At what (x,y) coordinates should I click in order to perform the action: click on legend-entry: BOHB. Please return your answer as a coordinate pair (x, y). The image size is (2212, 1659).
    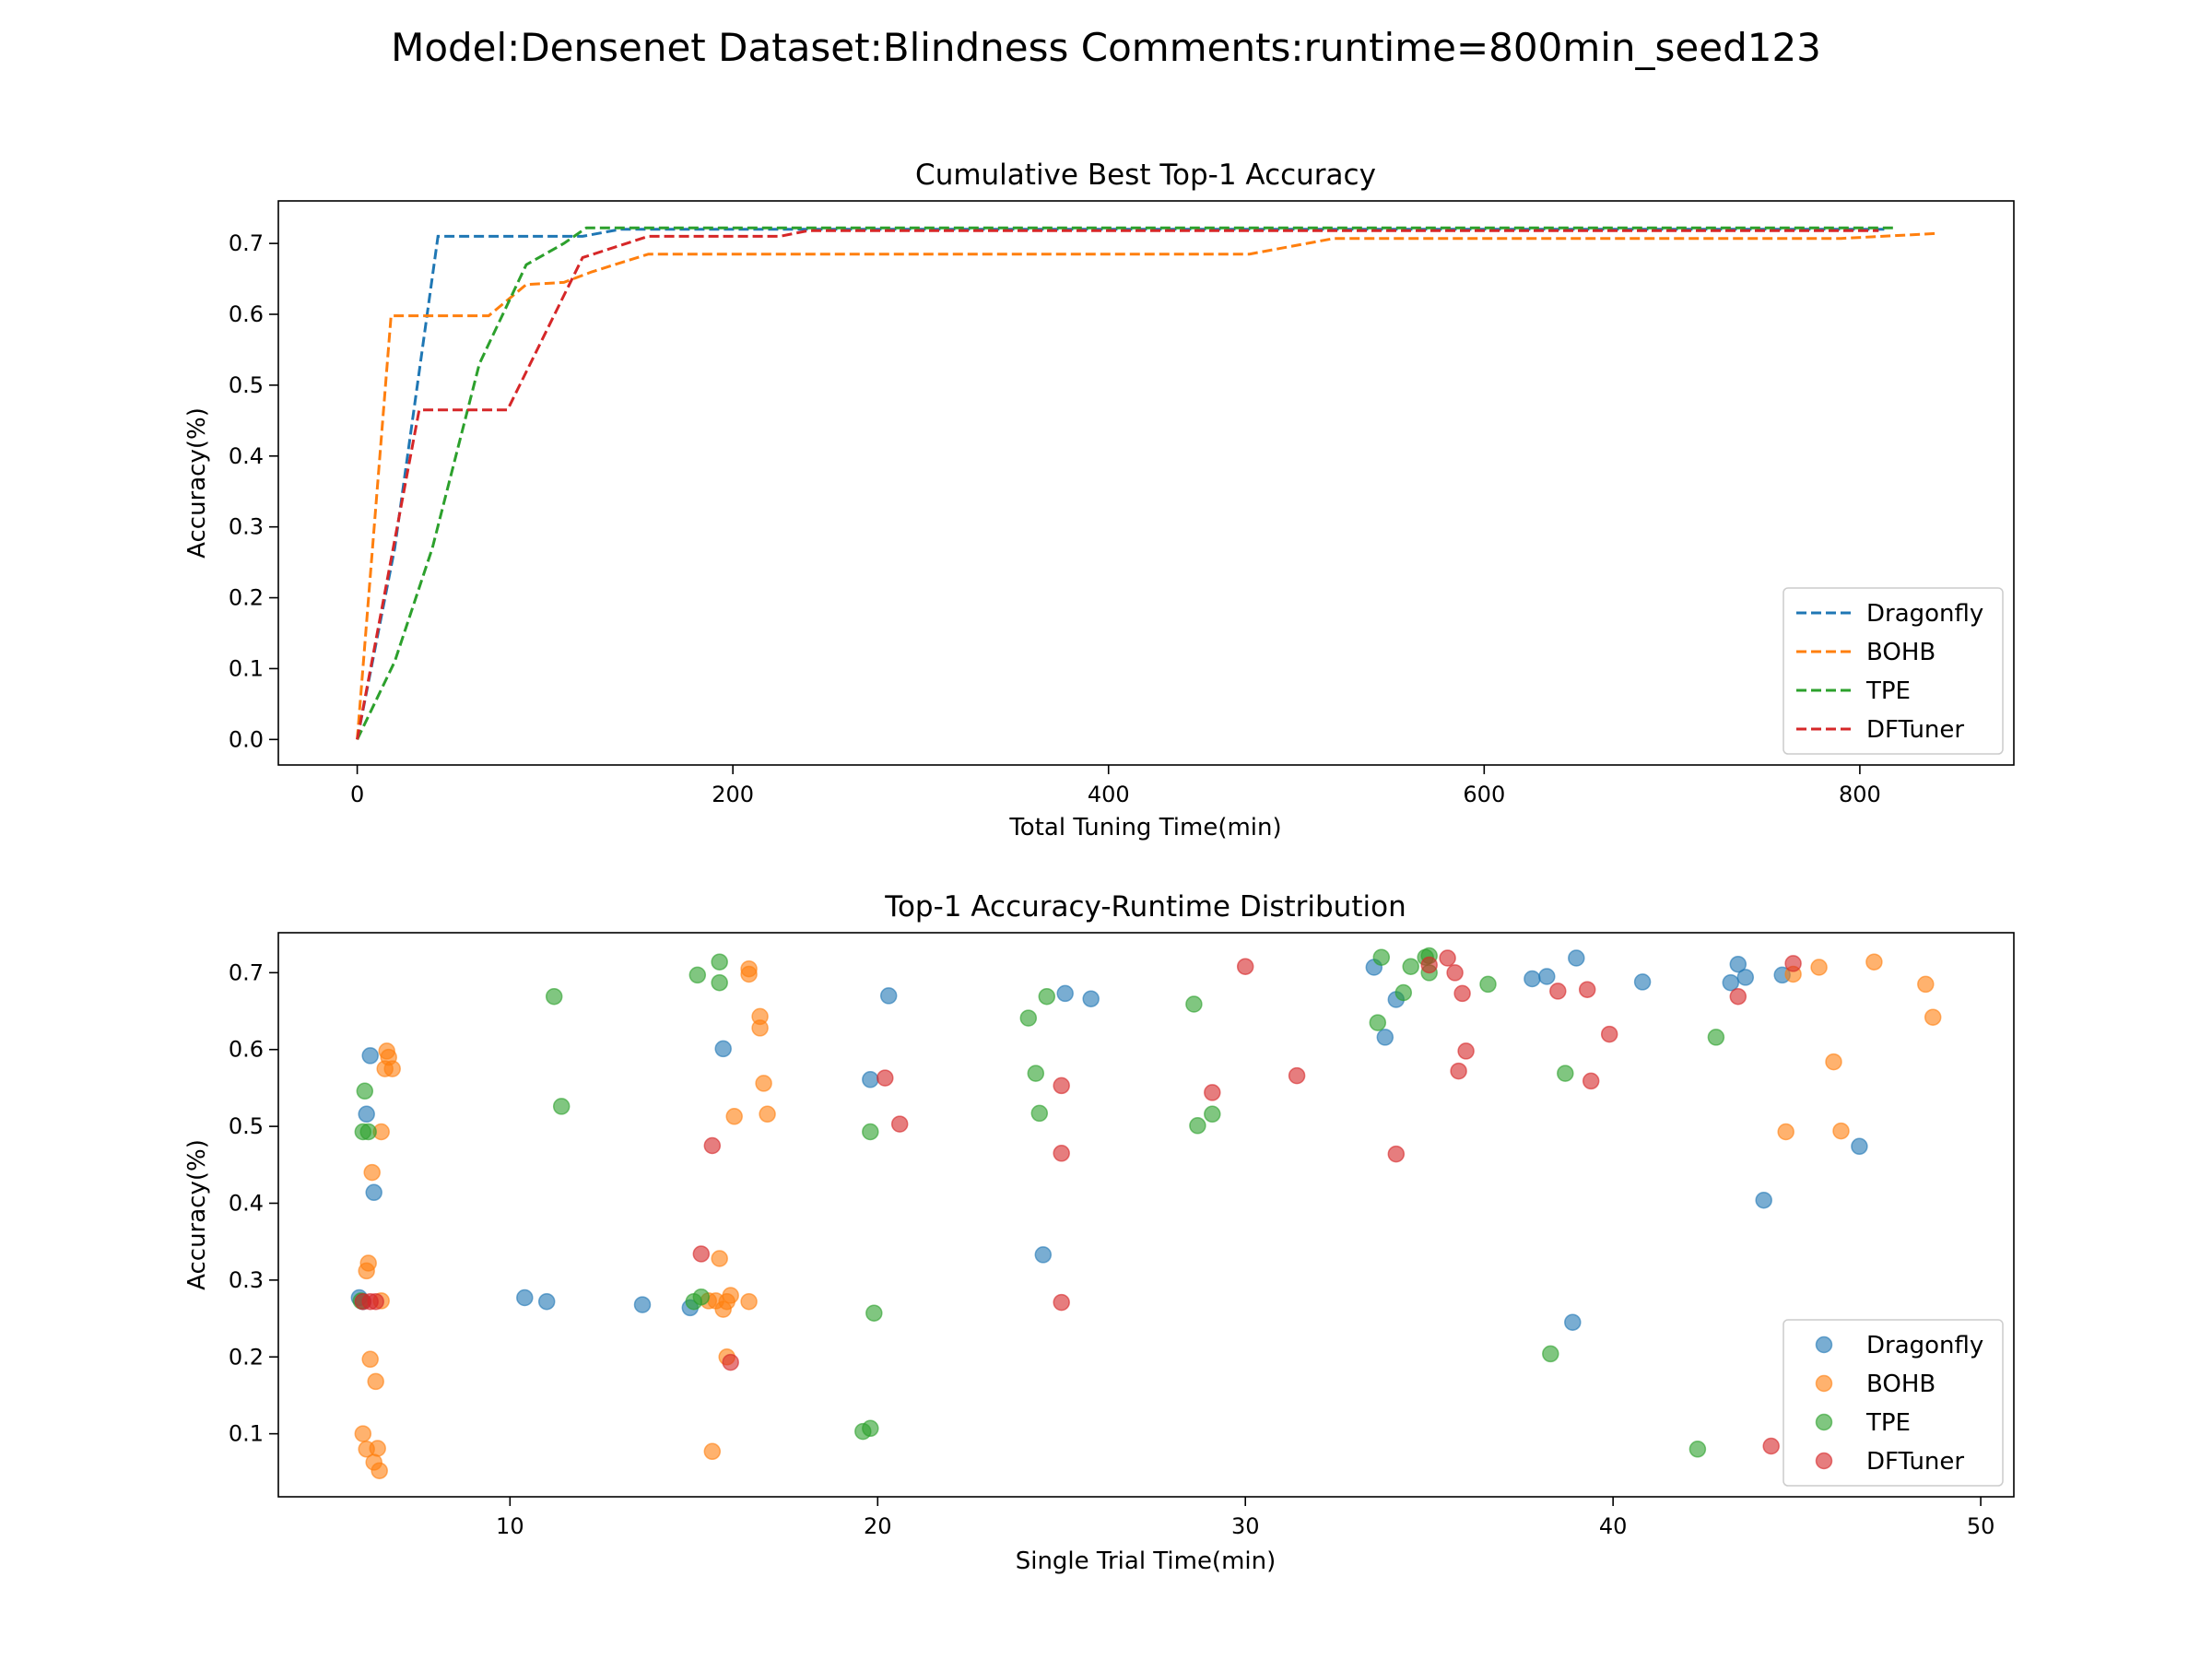
    Looking at the image, I should click on (1901, 652).